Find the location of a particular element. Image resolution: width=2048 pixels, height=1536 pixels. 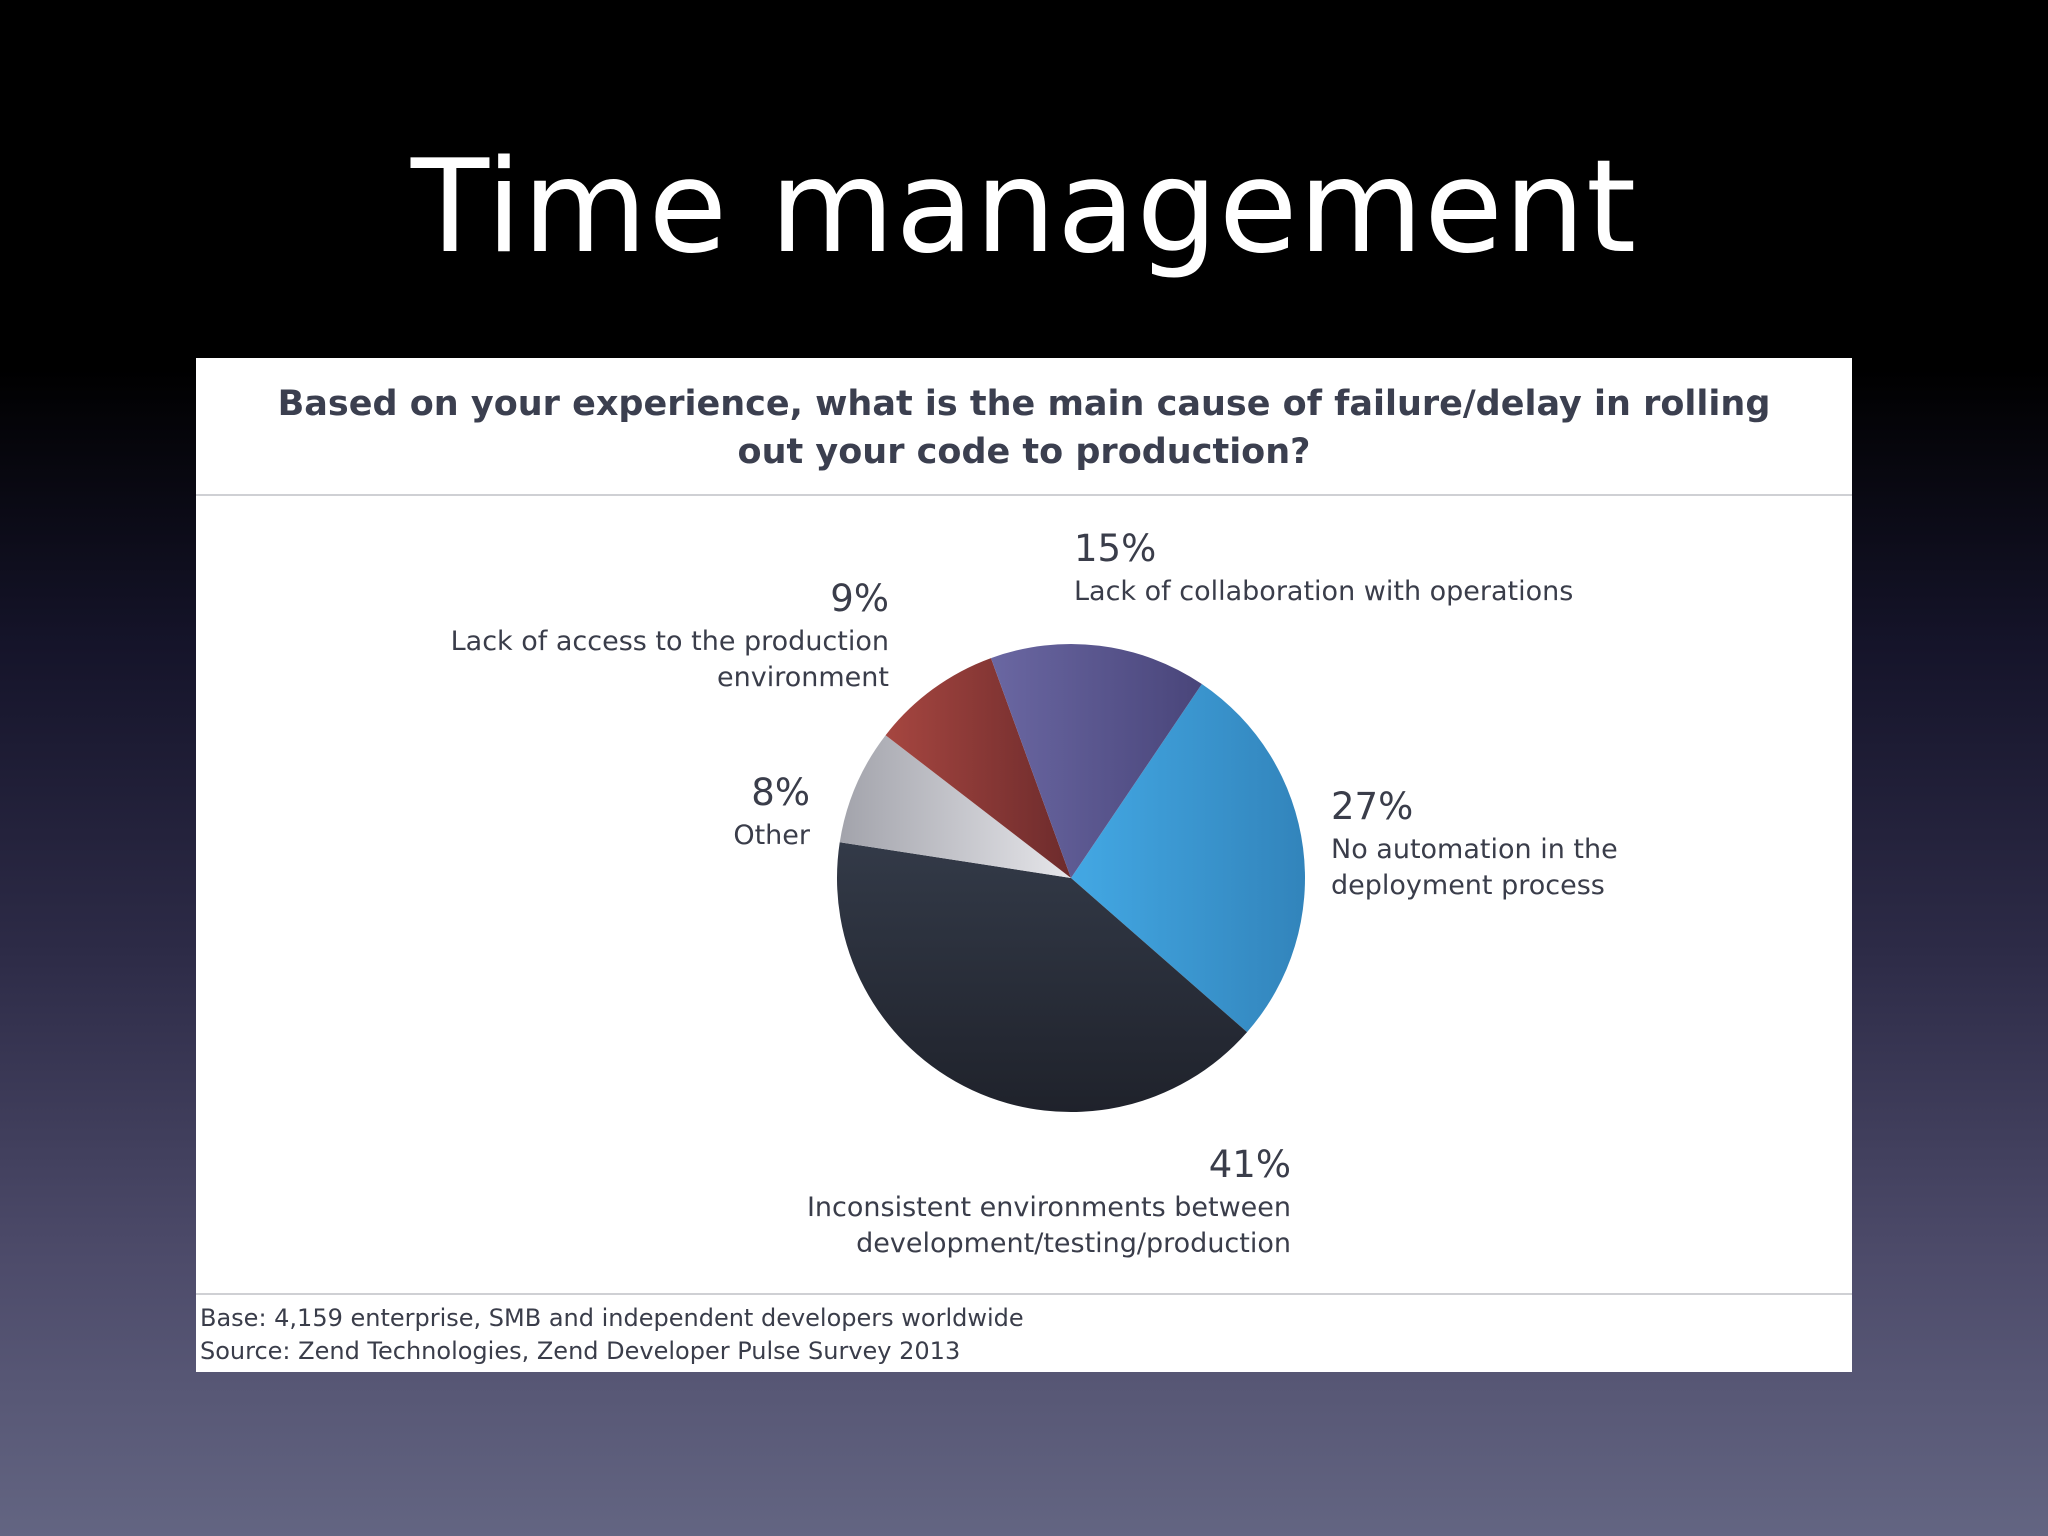

label-automation-text-1: No automation in the is located at coordinates (1474, 849).